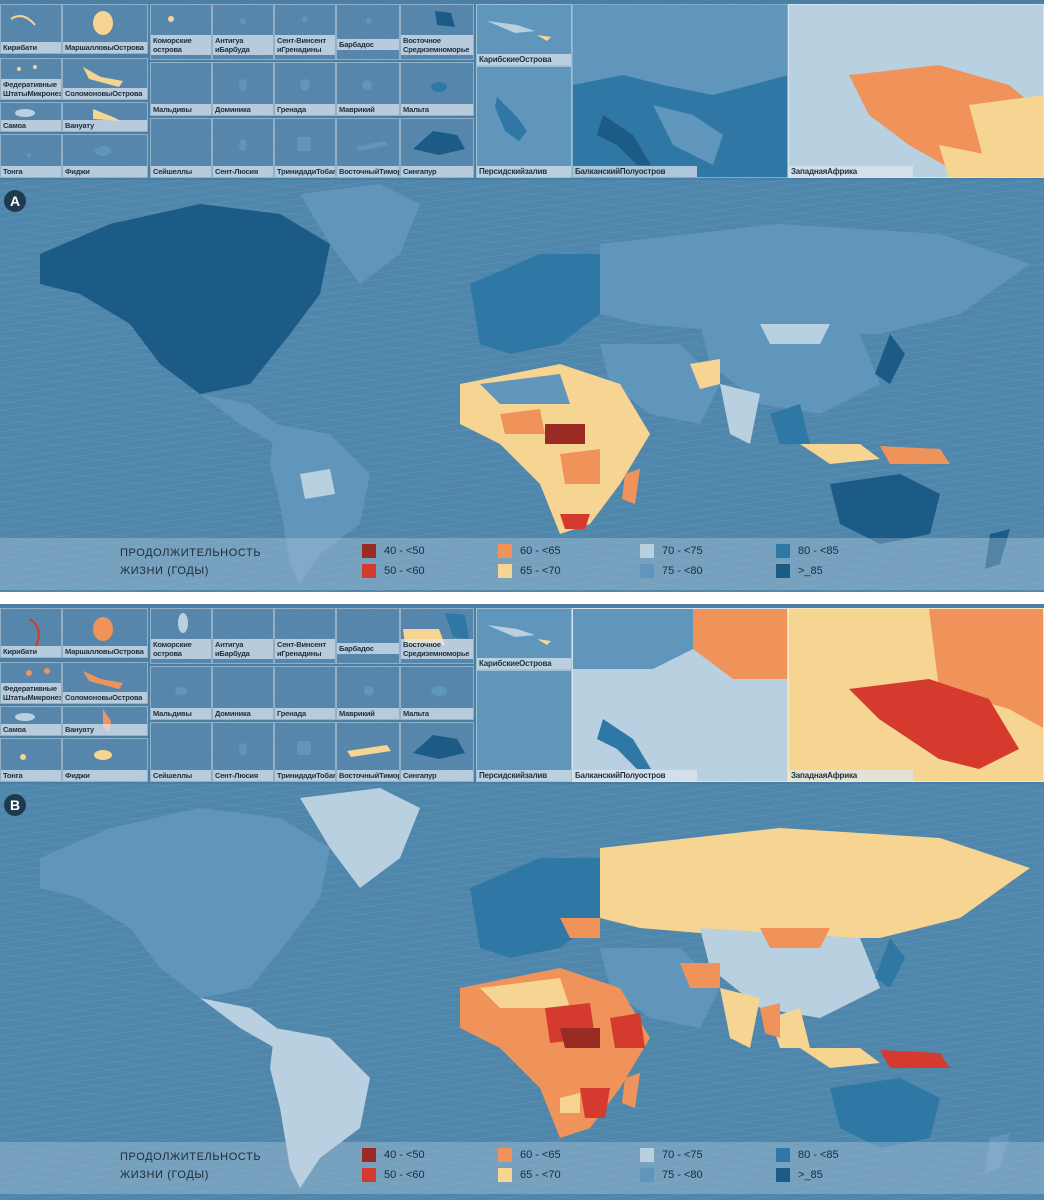 The width and height of the screenshot is (1044, 1200). I want to click on legend-title: ПРОДОЛЖИТЕЛЬНОСТЬ ЖИЗНИ (ГОДЫ), so click(191, 1166).